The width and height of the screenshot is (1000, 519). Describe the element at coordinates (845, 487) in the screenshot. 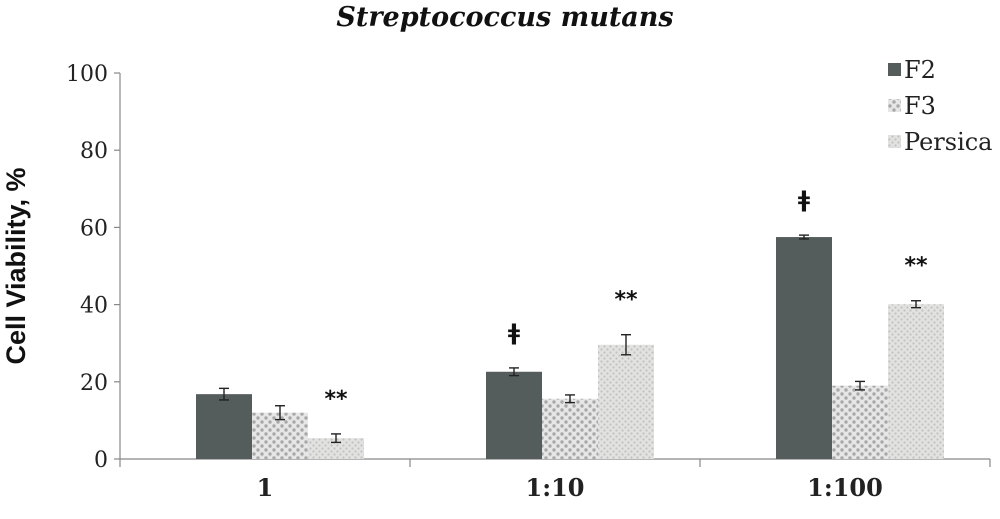

I see `x-tick-label: 1:100` at that location.